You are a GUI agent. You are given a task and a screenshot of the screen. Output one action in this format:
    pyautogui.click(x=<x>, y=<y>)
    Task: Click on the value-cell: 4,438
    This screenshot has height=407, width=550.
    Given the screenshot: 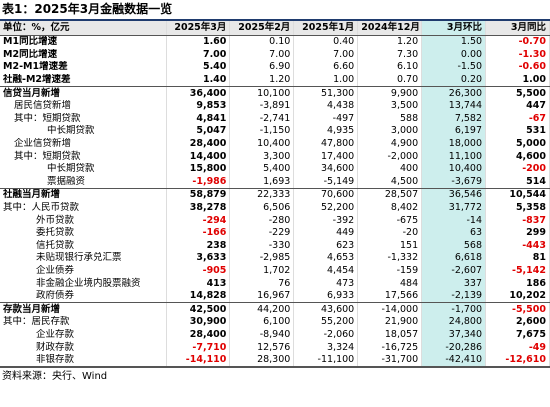 What is the action you would take?
    pyautogui.click(x=326, y=106)
    